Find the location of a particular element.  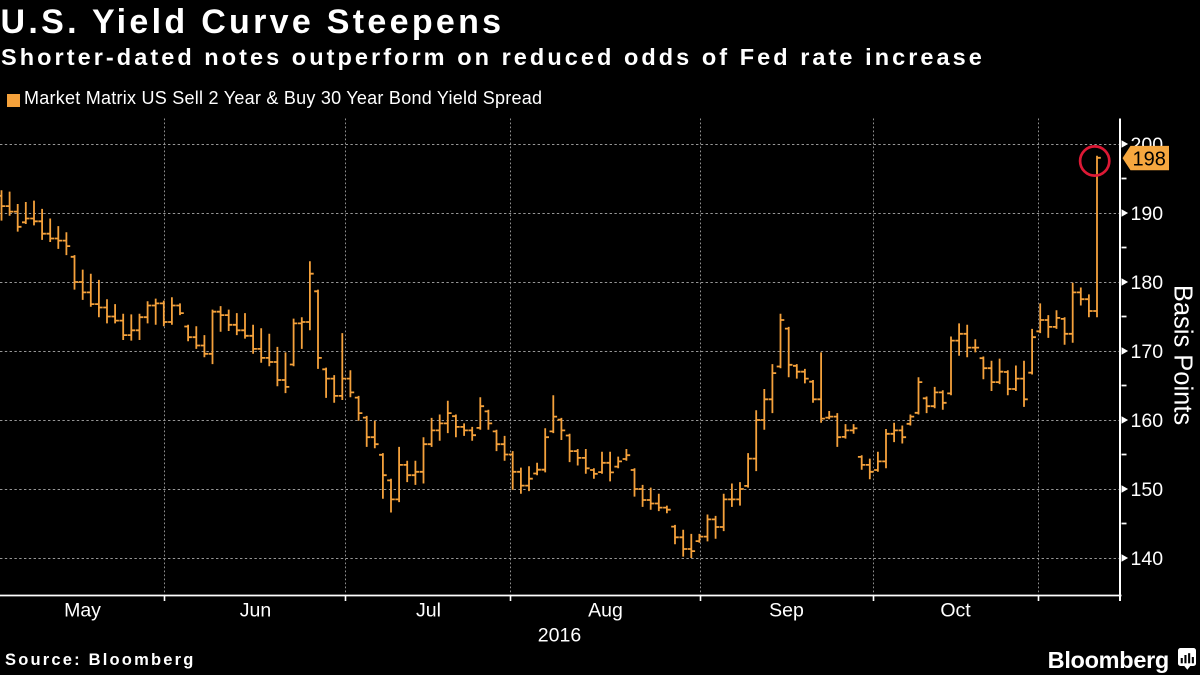

svg-text: Jun is located at coordinates (255, 611).